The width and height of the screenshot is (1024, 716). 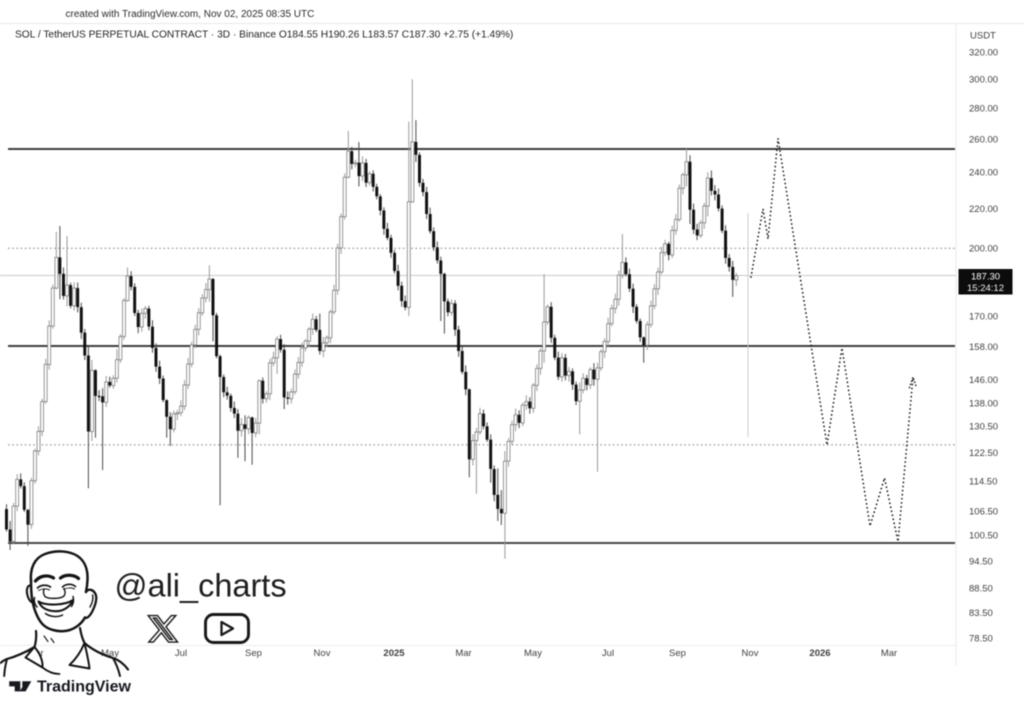 I want to click on svg-text: 100.50, so click(x=983, y=536).